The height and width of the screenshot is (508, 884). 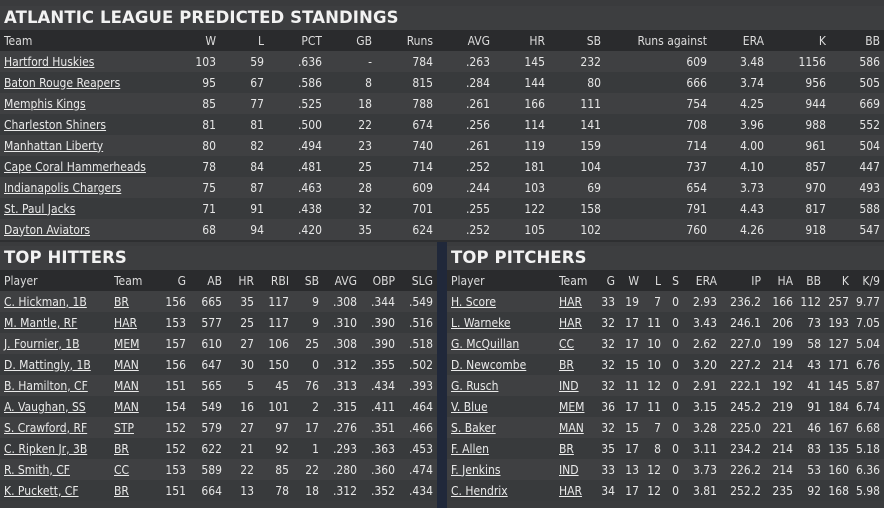 I want to click on standings-cell-team: Manhattan Liberty, so click(x=84, y=145).